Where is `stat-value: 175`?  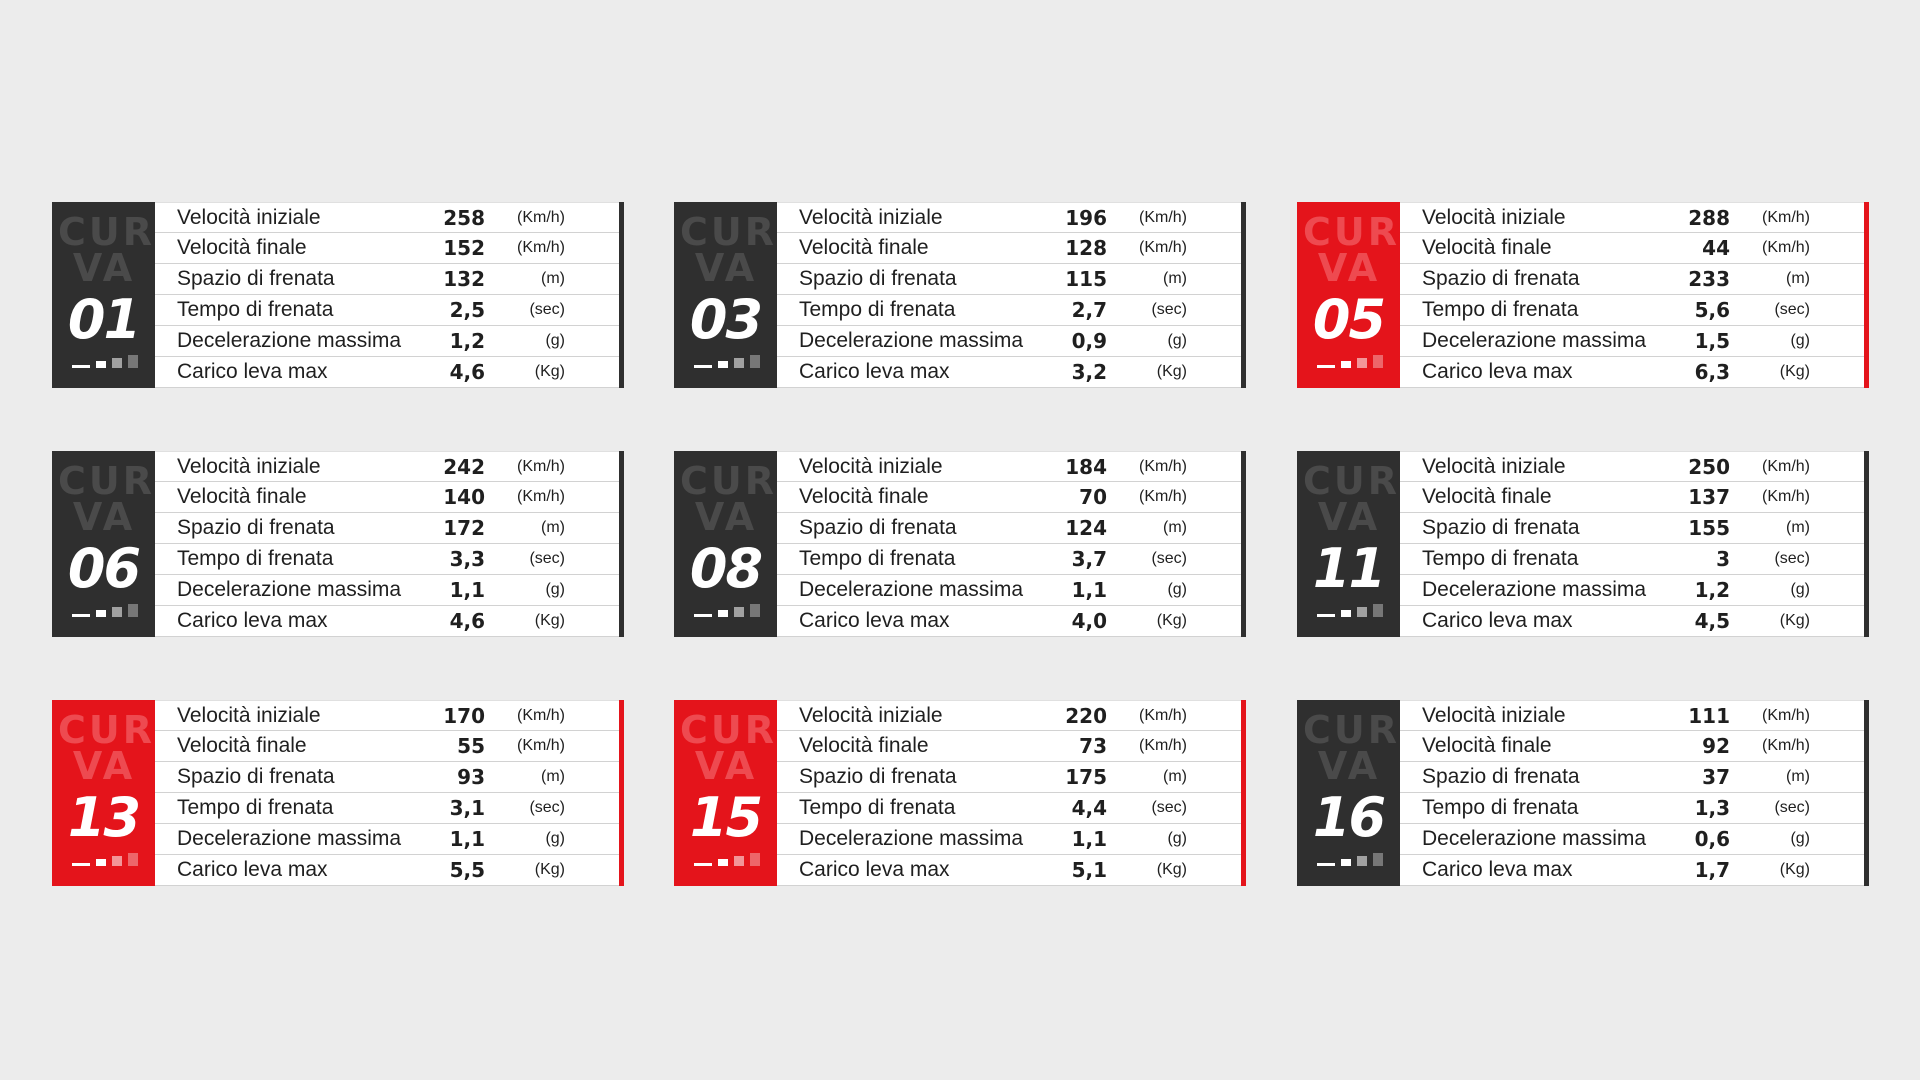
stat-value: 175 is located at coordinates (1086, 777).